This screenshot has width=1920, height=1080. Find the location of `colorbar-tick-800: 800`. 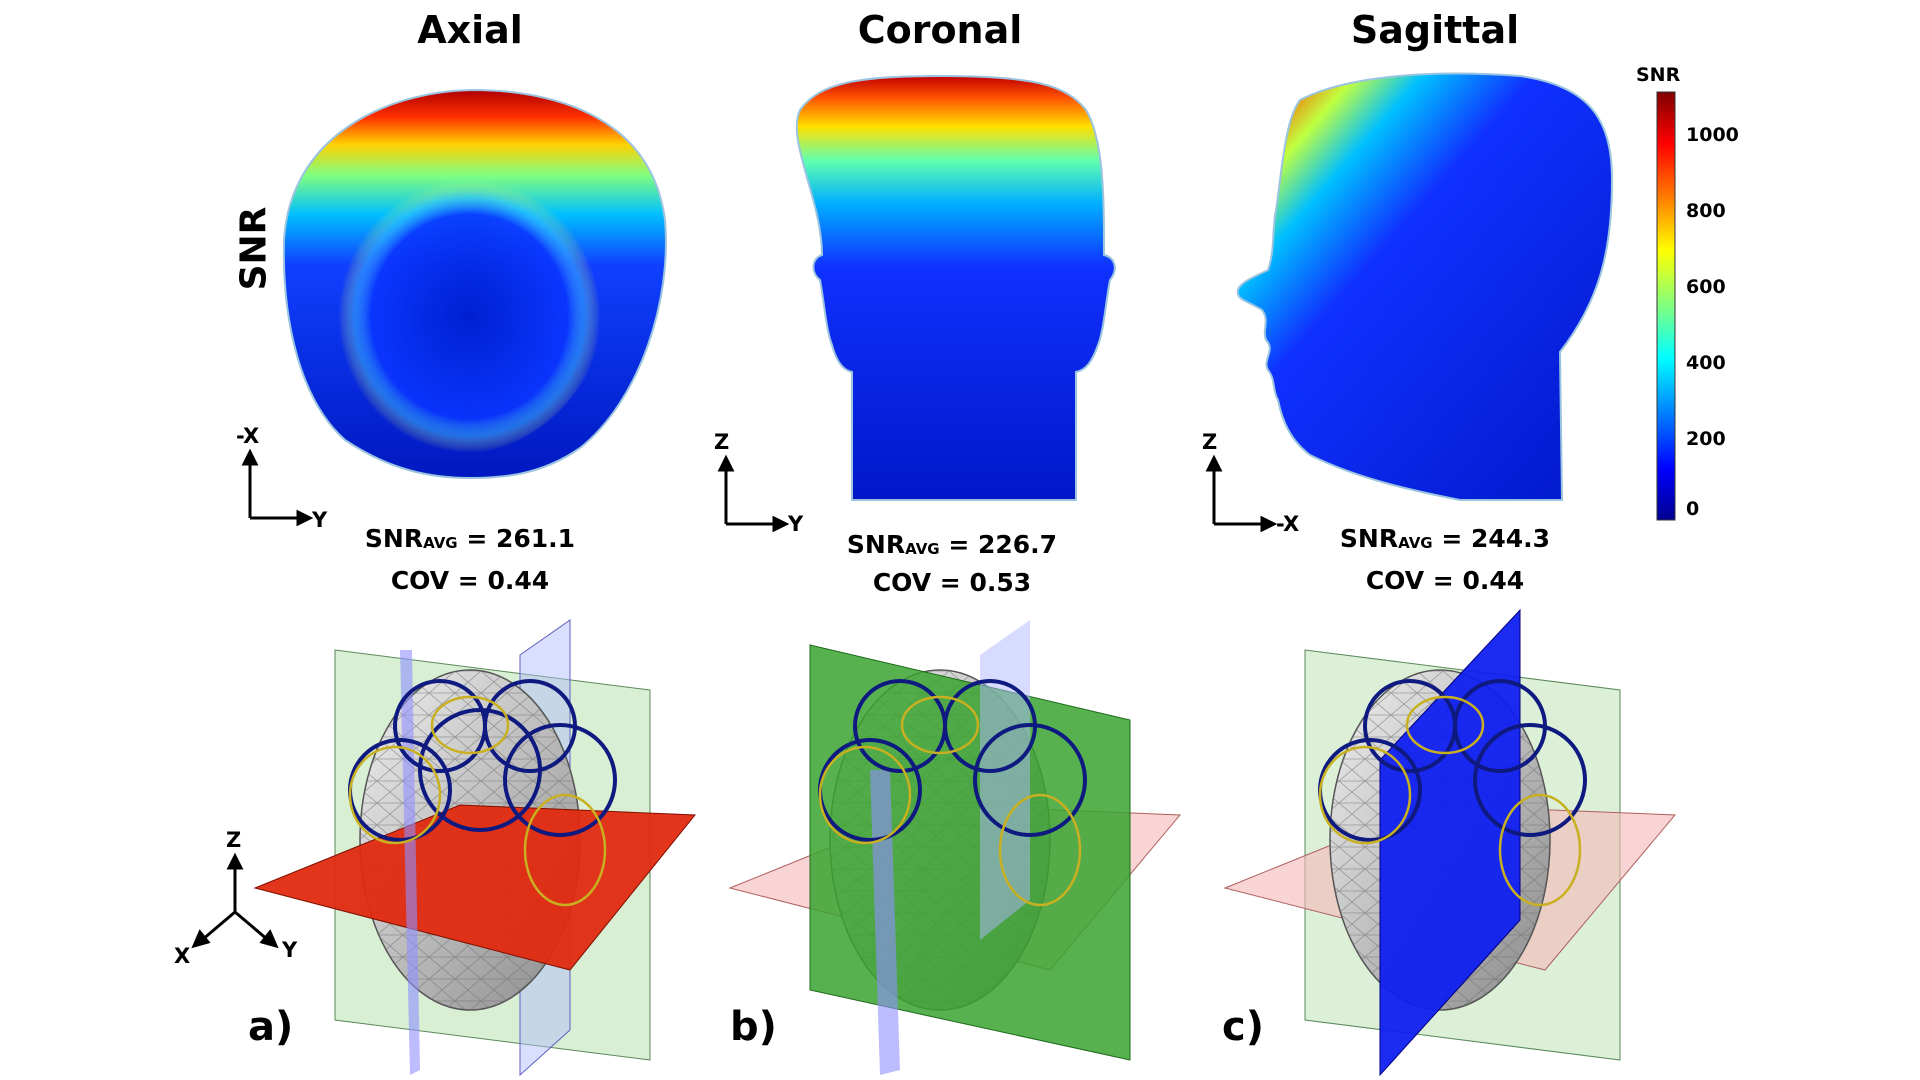

colorbar-tick-800: 800 is located at coordinates (1706, 211).